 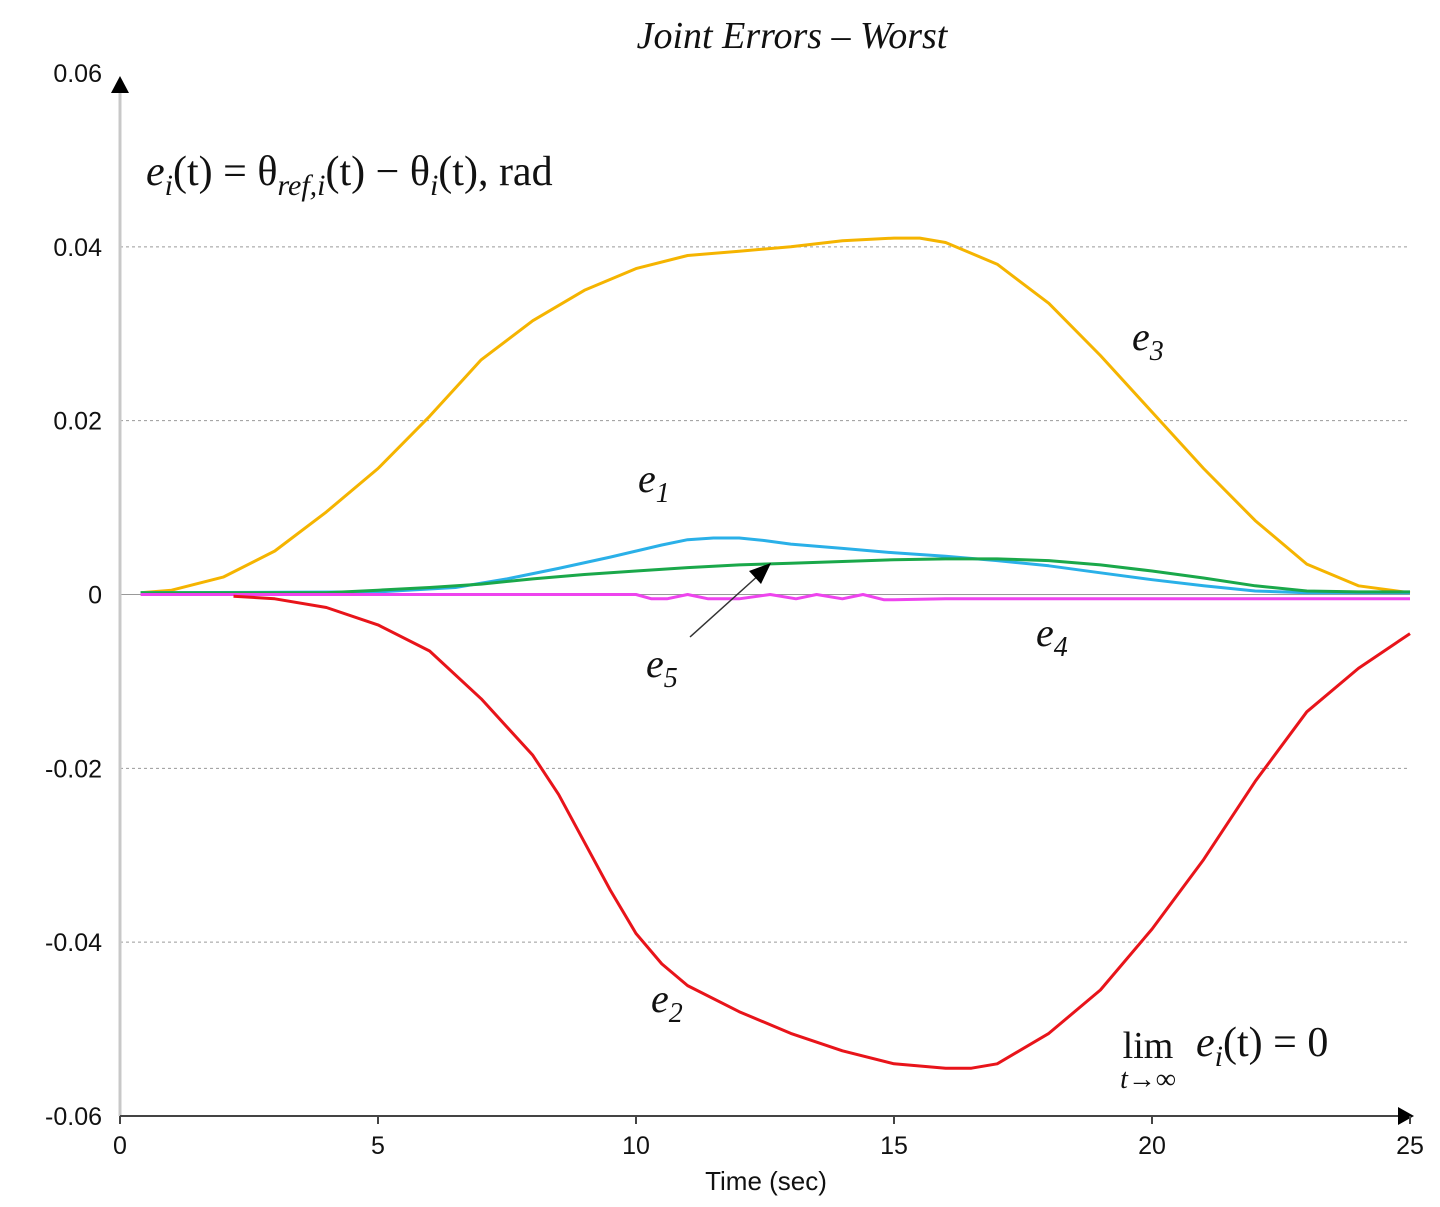 I want to click on limit-expression: ei(t) = 0, so click(x=1262, y=1046).